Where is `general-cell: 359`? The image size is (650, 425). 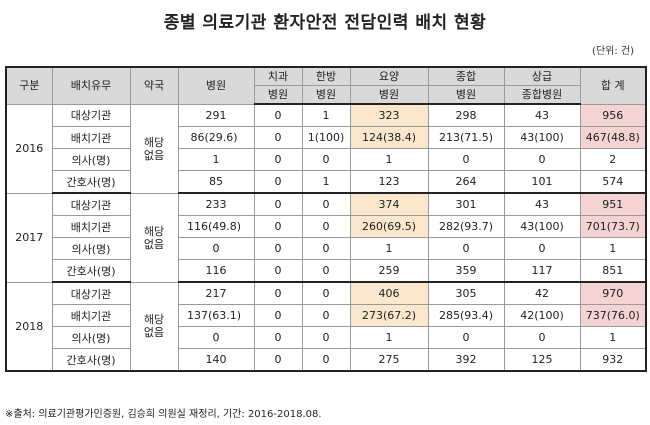 general-cell: 359 is located at coordinates (466, 271).